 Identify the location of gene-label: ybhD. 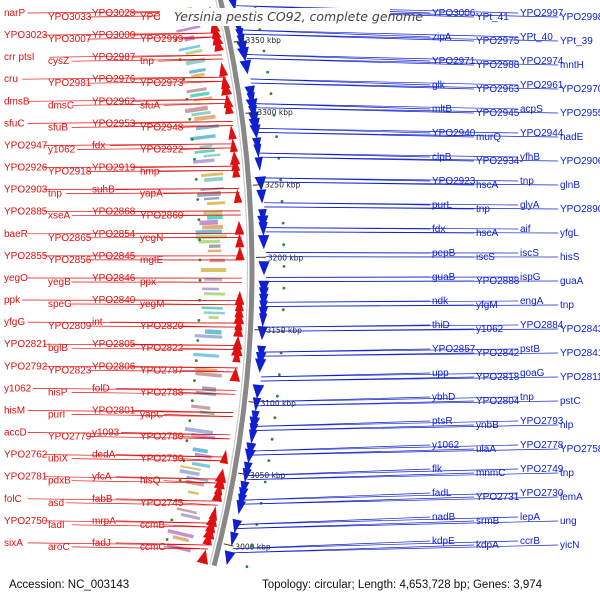
(443, 397).